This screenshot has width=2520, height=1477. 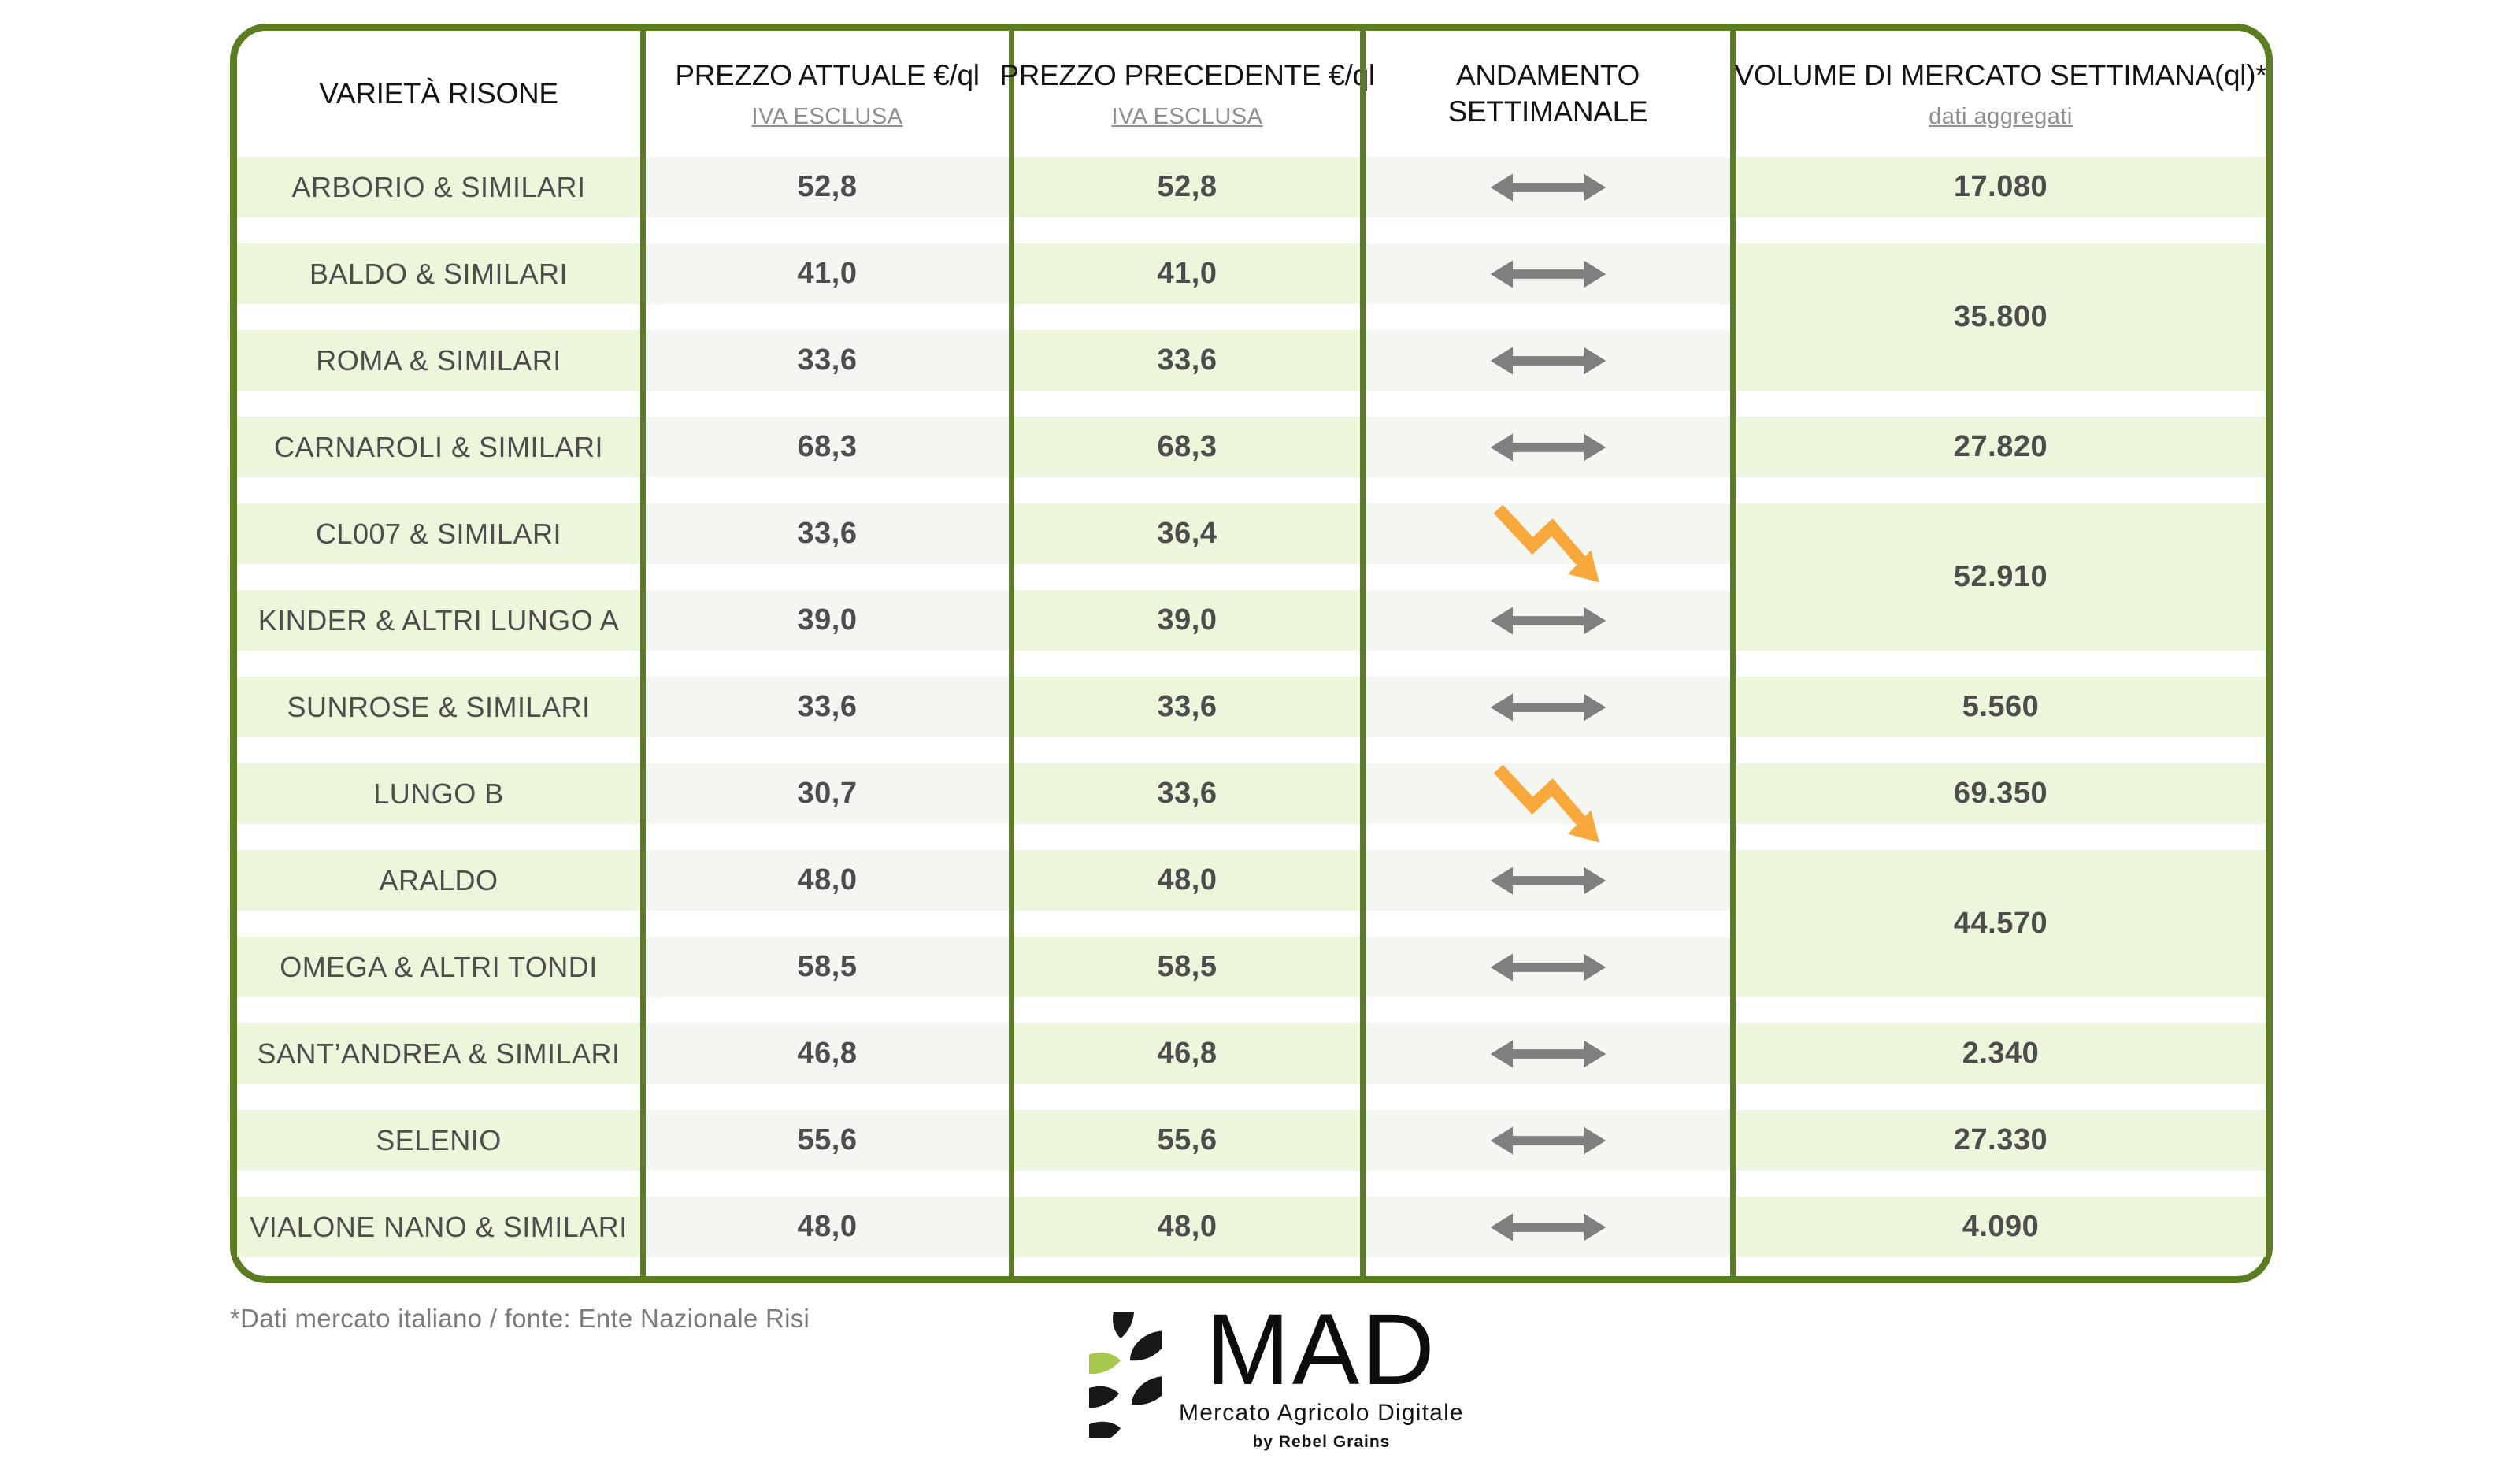 What do you see at coordinates (1187, 75) in the screenshot?
I see `column-header-label: PREZZO PRECEDENTE €/ql` at bounding box center [1187, 75].